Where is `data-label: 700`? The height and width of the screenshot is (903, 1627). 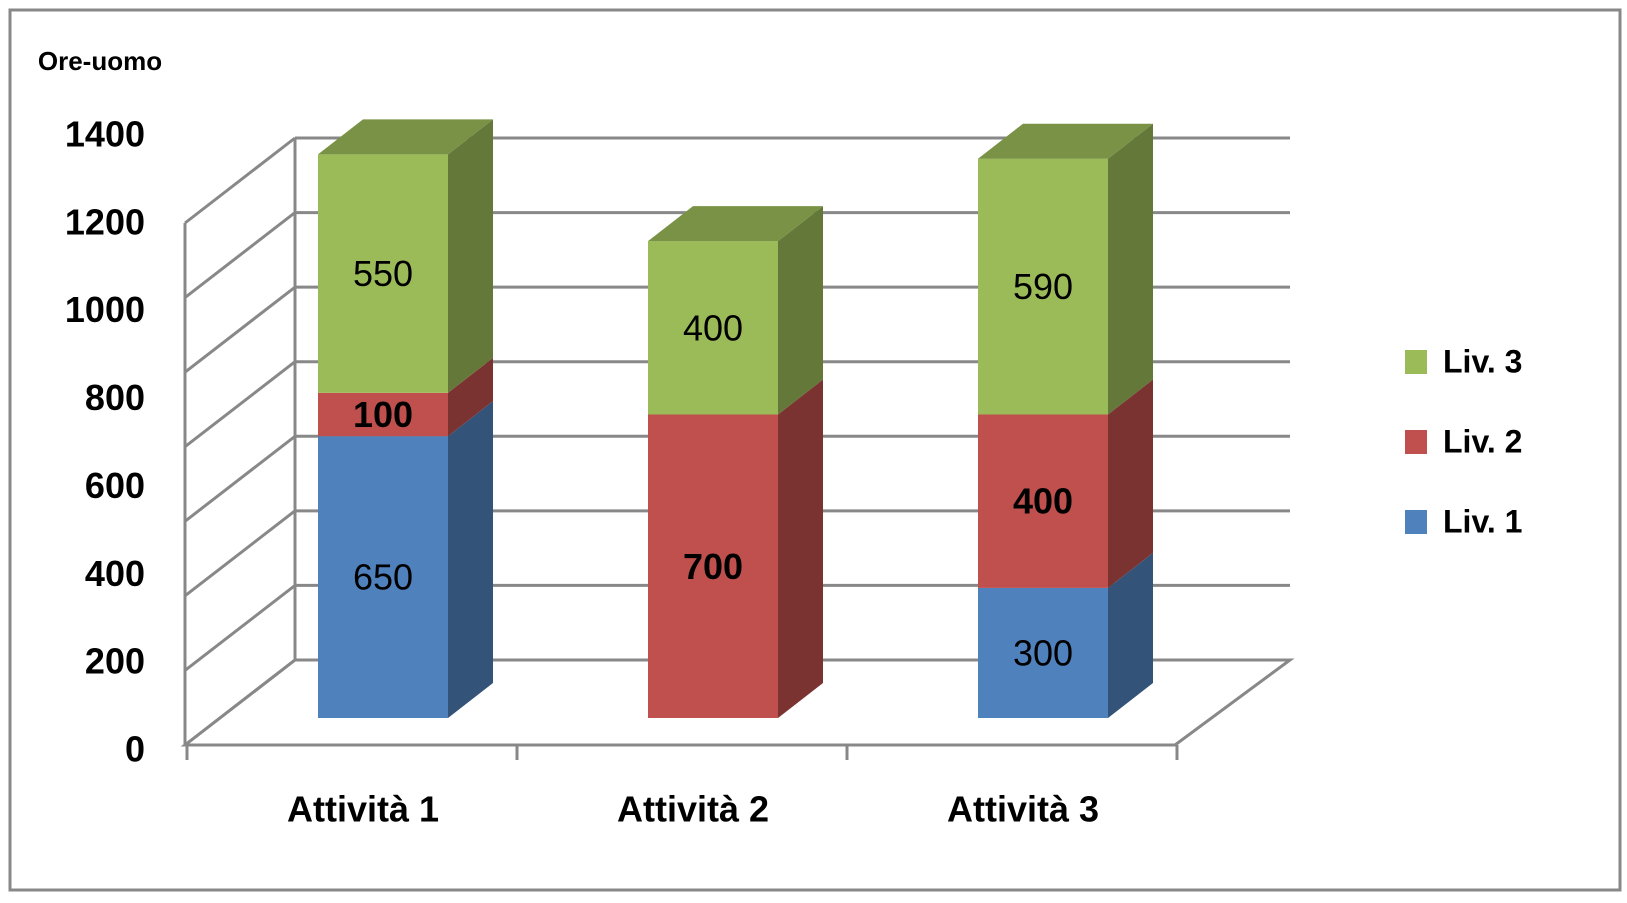
data-label: 700 is located at coordinates (713, 566).